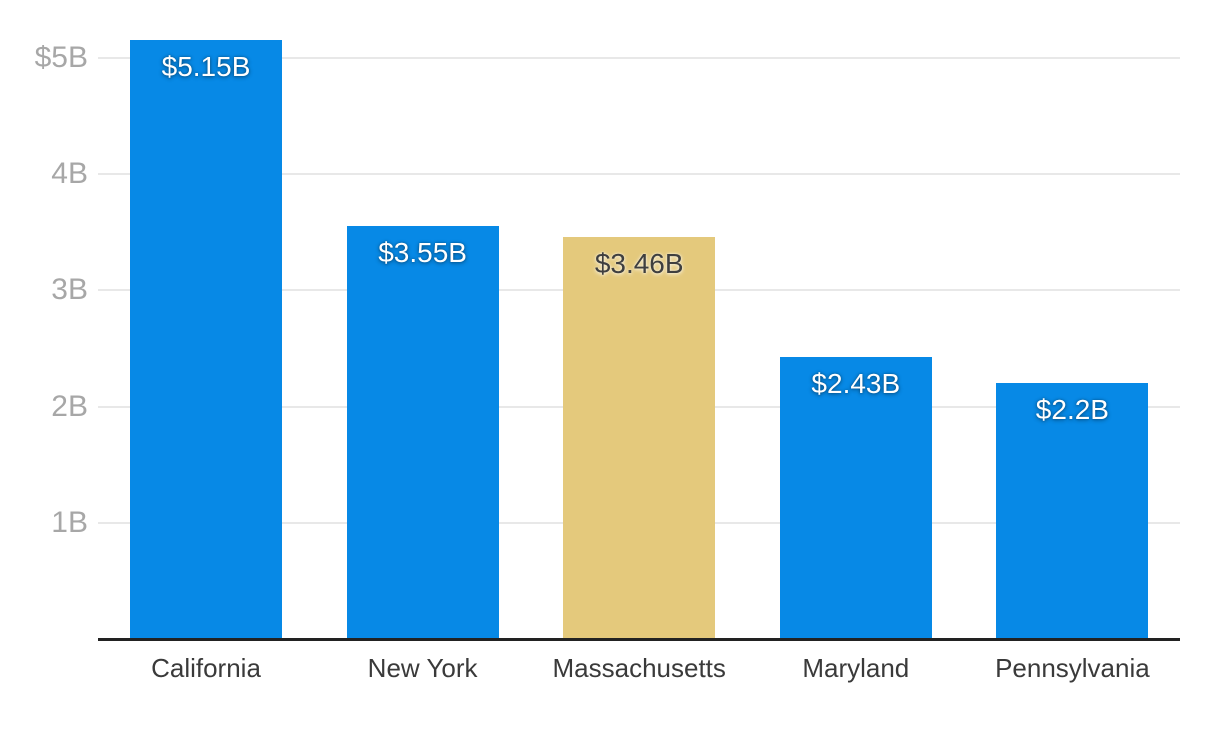 This screenshot has width=1220, height=732. I want to click on y-axis-tick-label: 1B, so click(69, 523).